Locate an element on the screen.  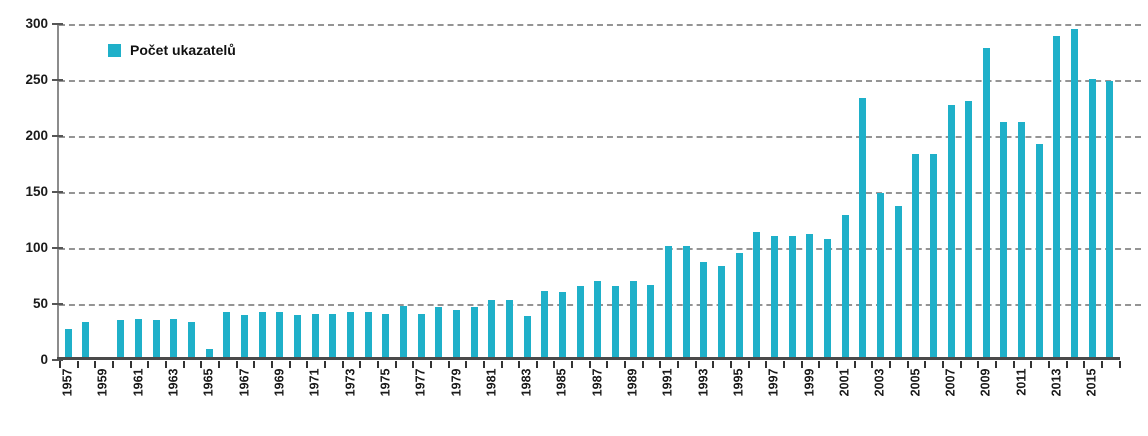
x-axis-label-1991: 1991 is located at coordinates (667, 382).